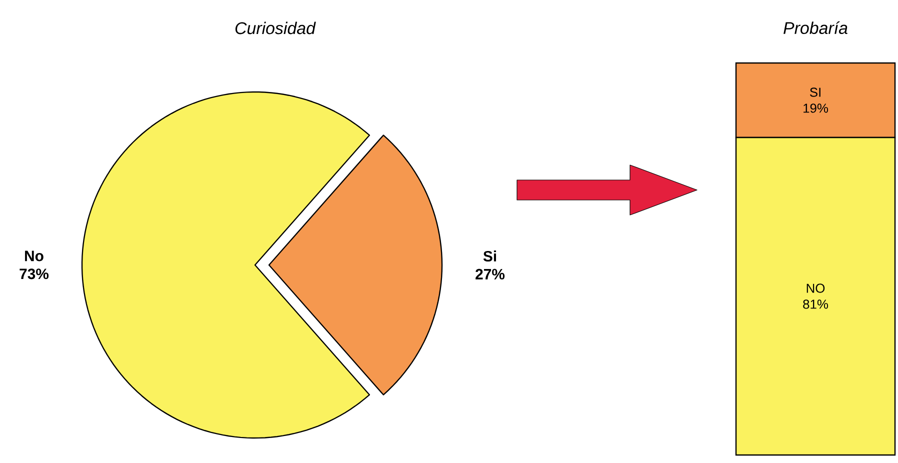  Describe the element at coordinates (34, 274) in the screenshot. I see `data-label: 73%` at that location.